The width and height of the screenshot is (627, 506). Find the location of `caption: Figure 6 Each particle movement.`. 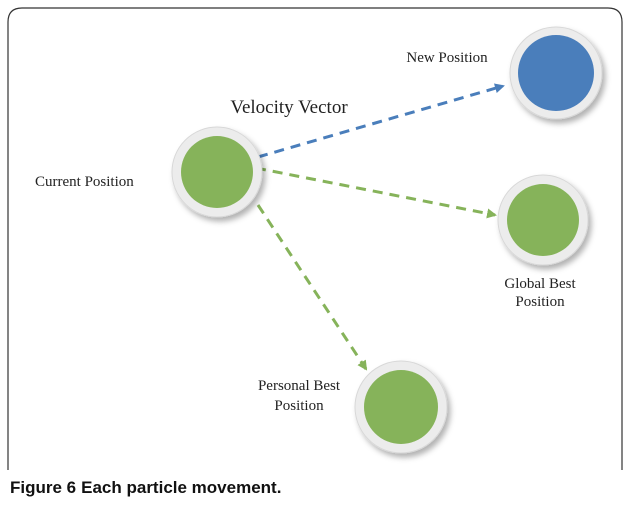

caption: Figure 6 Each particle movement. is located at coordinates (145, 487).